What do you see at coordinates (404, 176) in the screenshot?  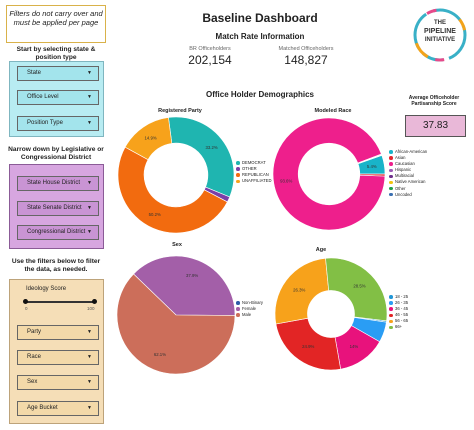 I see `legend-label: Multiracial` at bounding box center [404, 176].